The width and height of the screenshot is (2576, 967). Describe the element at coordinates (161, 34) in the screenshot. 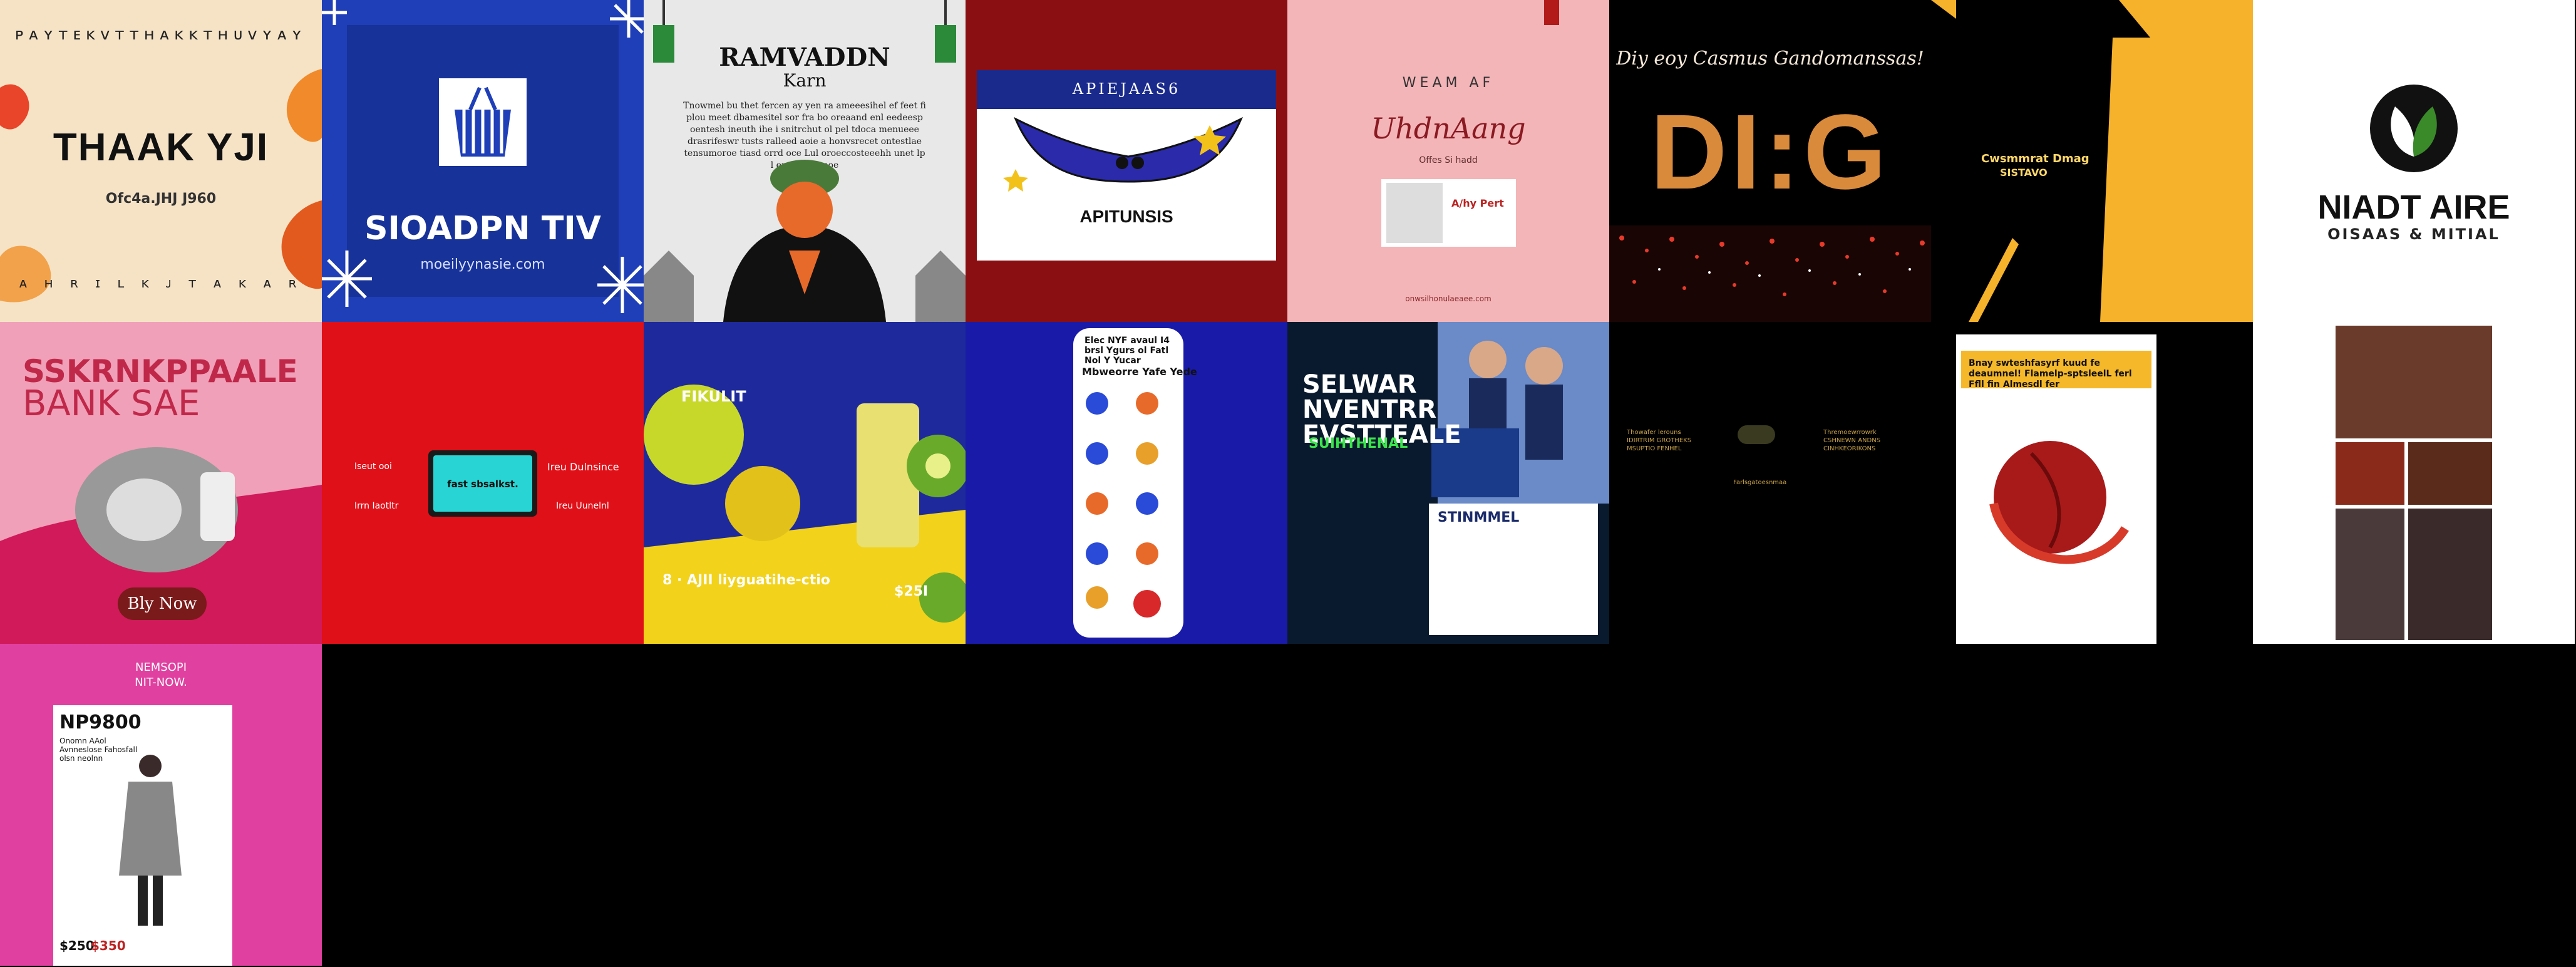

I see `top-decor-text: ᴘᴀʏᴛᴇᴋᴠᴛᴛʜᴀᴋᴋᴛʜᴜᴠʏᴀʏ` at that location.